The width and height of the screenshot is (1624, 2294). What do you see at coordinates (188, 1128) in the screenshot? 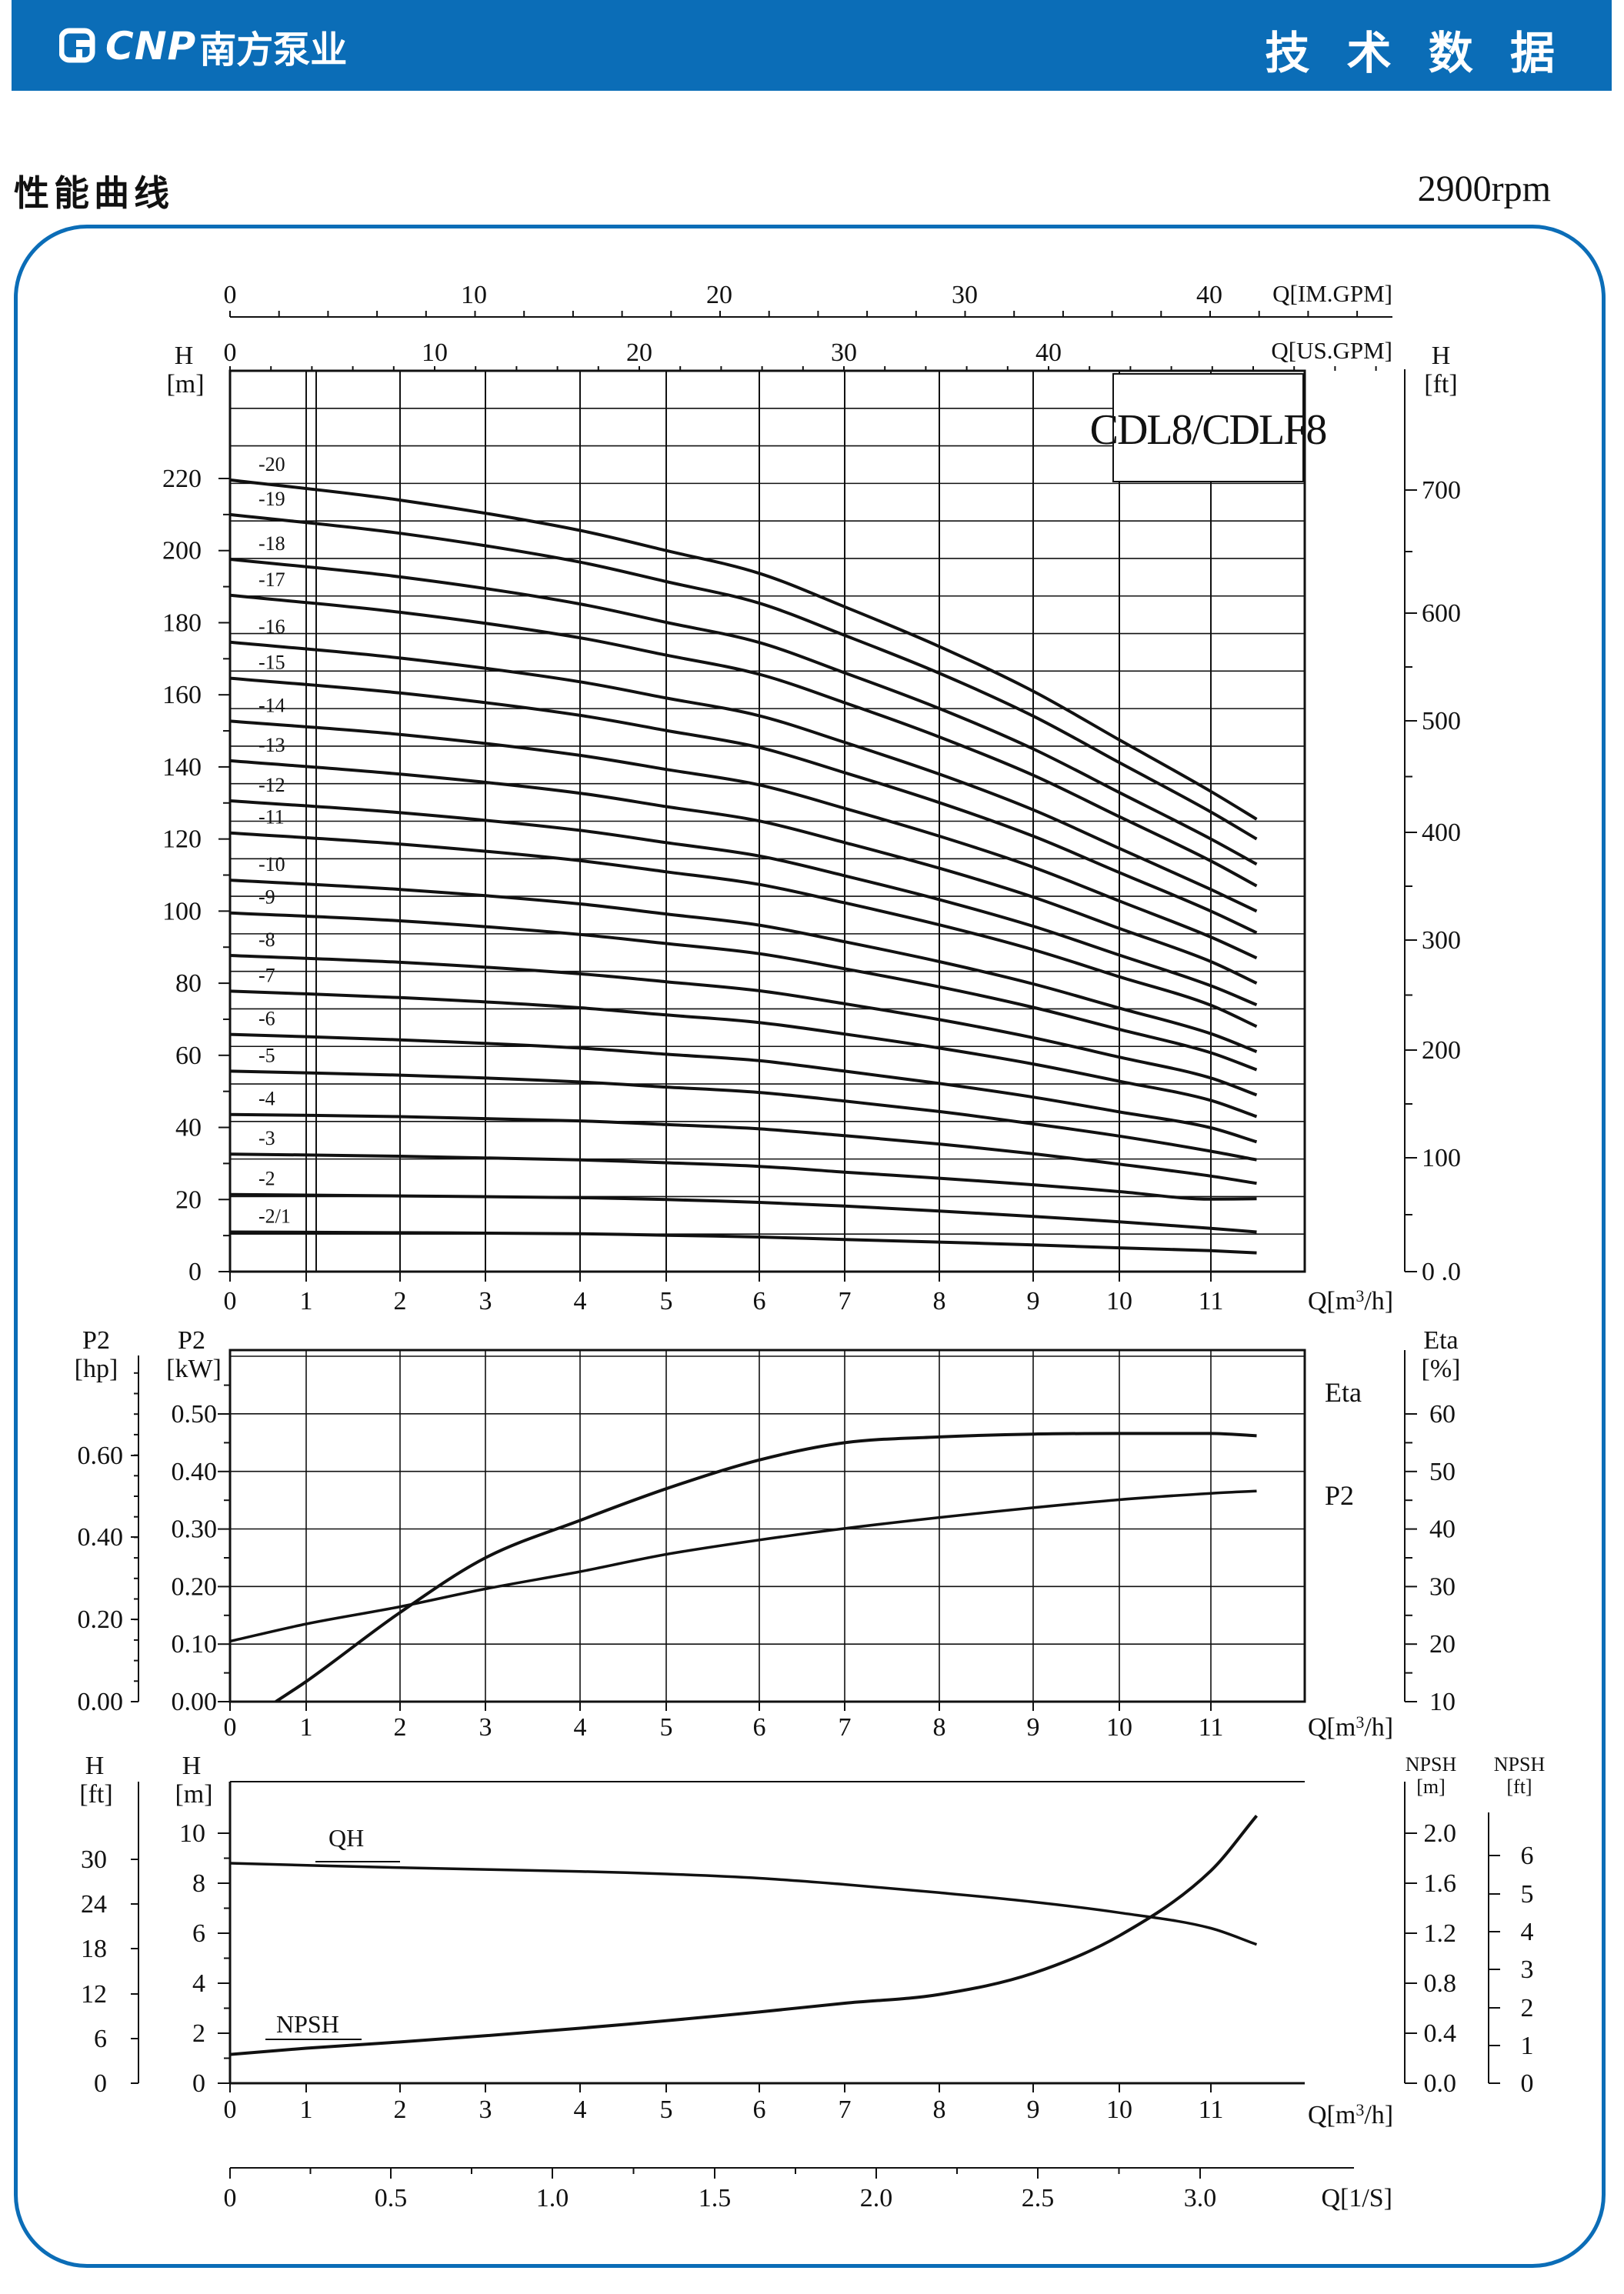
I see `y-tick-label: 40` at bounding box center [188, 1128].